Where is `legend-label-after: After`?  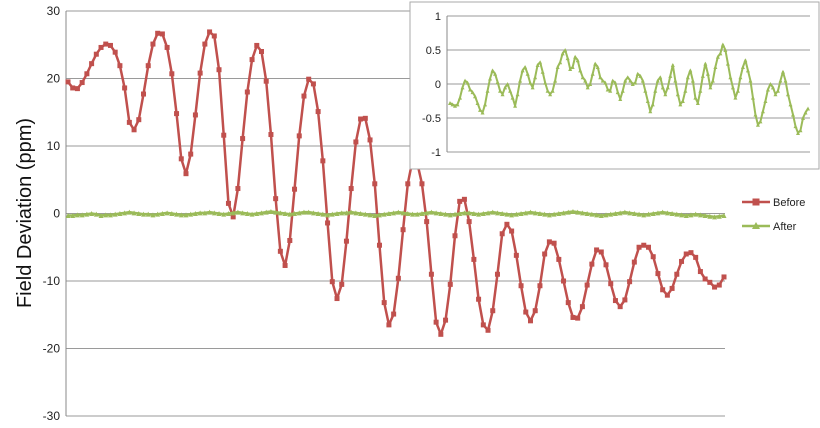
legend-label-after: After is located at coordinates (785, 227).